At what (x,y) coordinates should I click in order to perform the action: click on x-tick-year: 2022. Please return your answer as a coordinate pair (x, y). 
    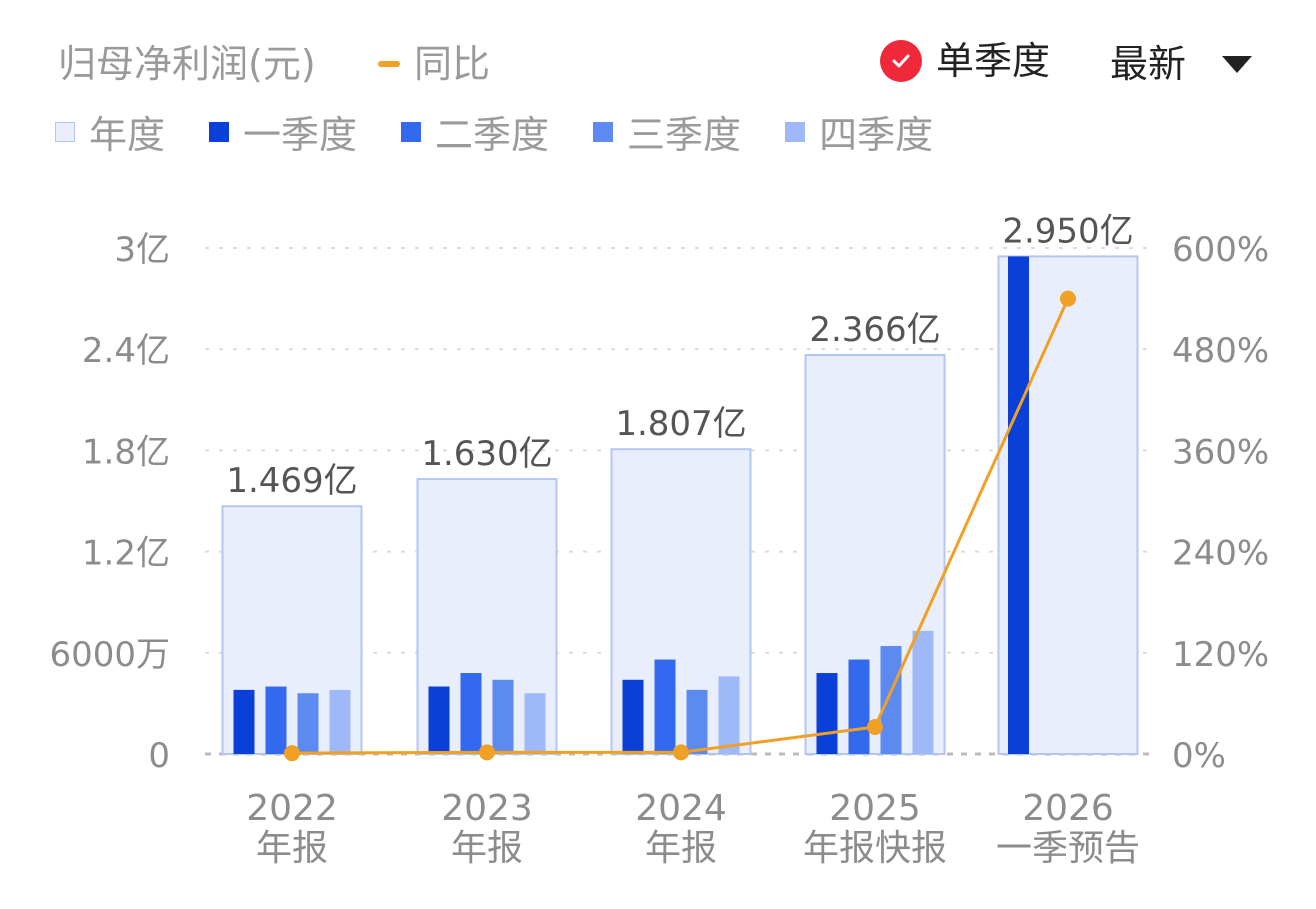
    Looking at the image, I should click on (292, 808).